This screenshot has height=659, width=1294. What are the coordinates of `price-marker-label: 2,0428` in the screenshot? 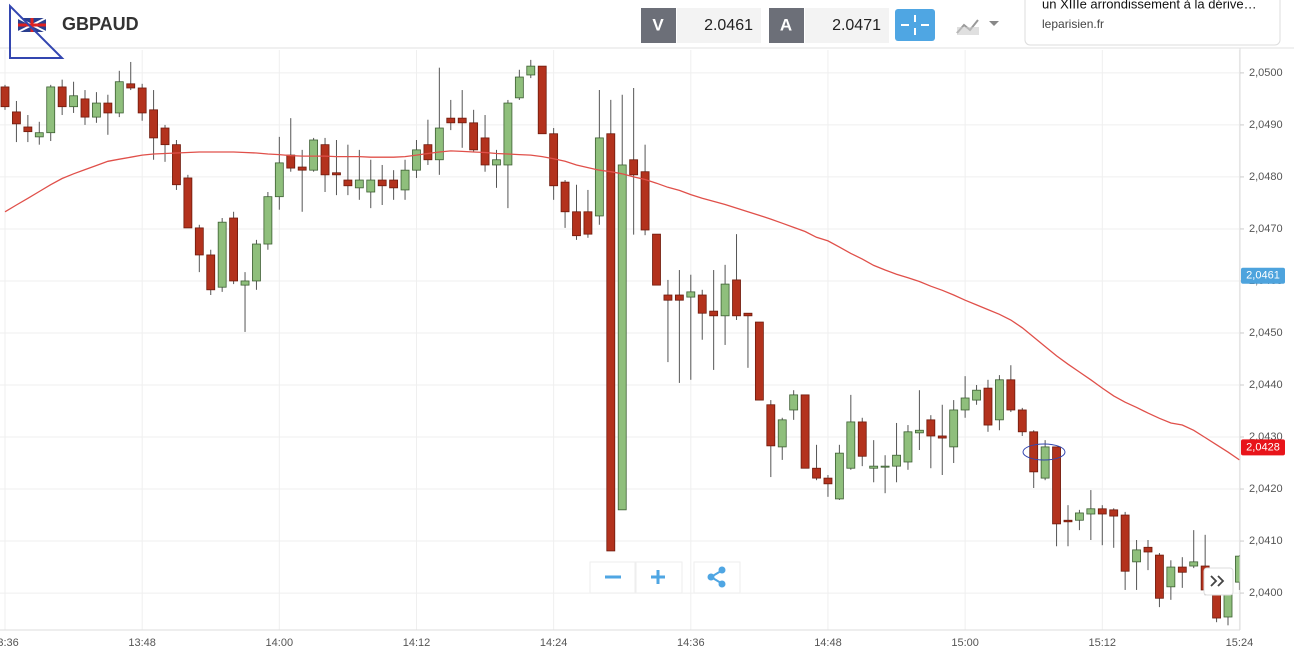 It's located at (1263, 447).